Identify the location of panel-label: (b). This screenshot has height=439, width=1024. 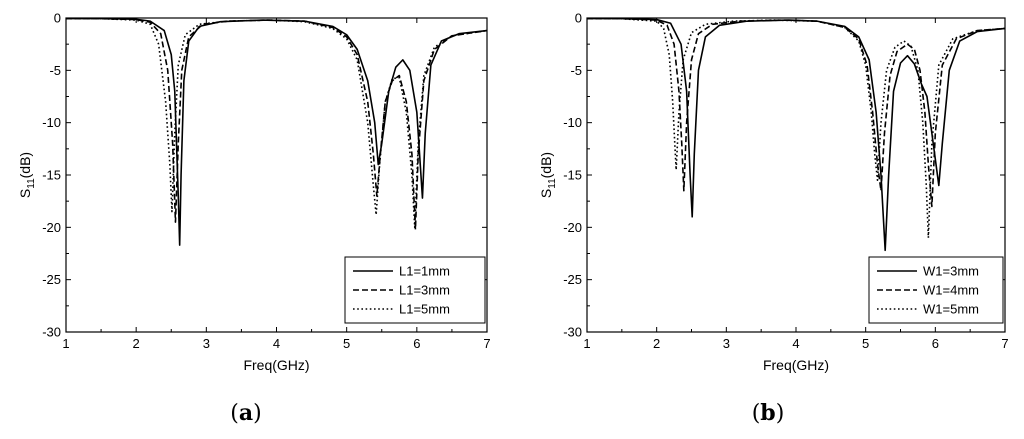
(768, 413).